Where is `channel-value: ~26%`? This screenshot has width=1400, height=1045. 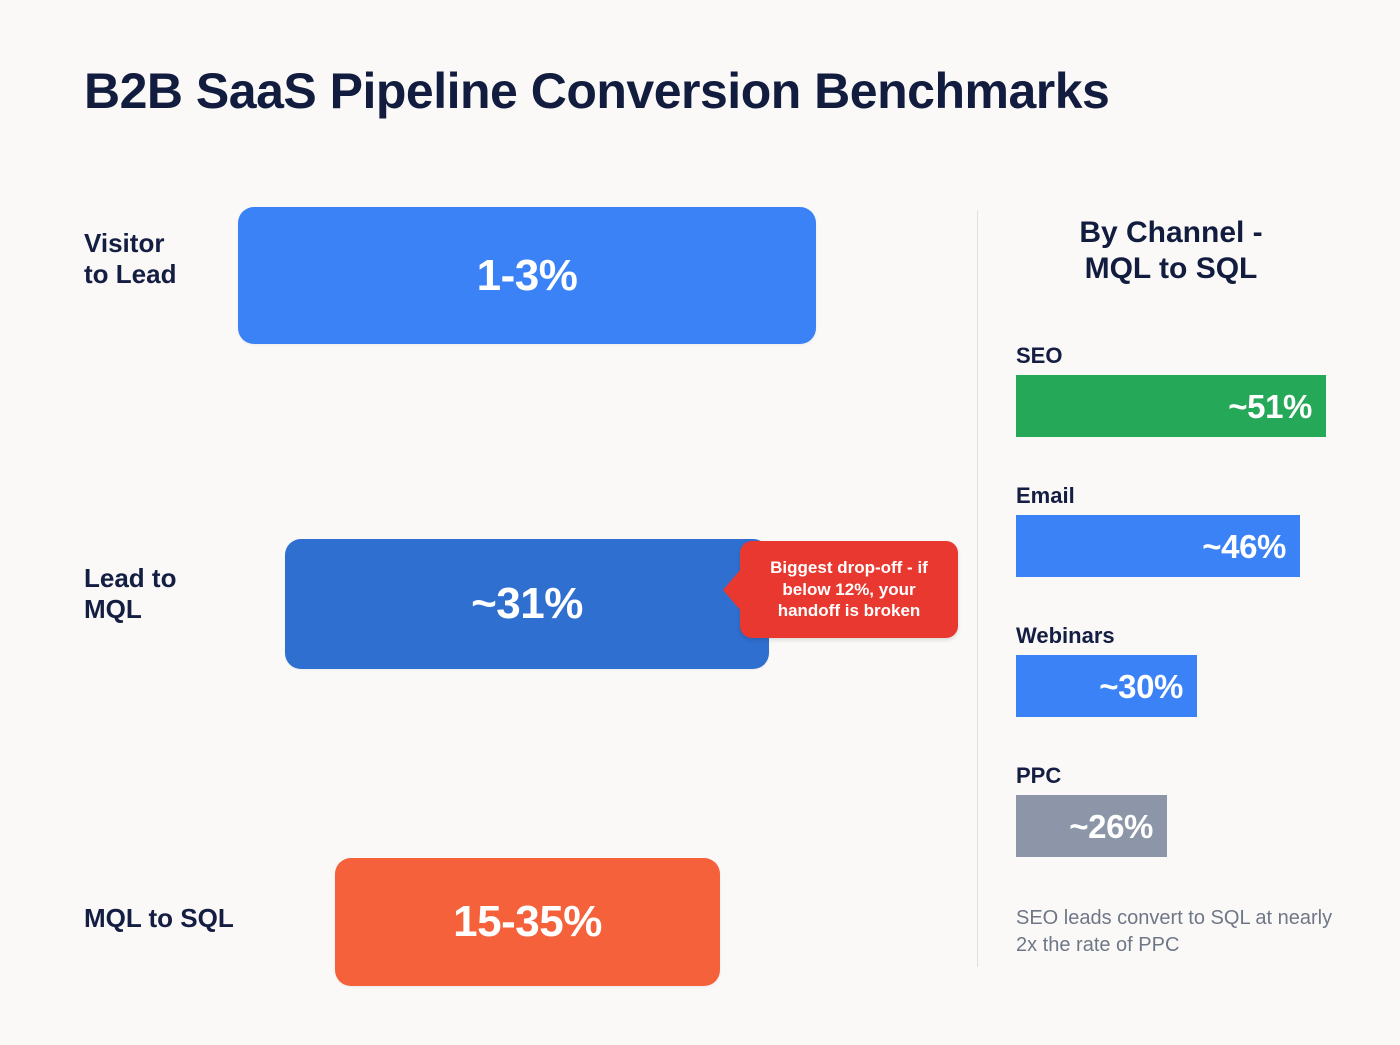
channel-value: ~26% is located at coordinates (1111, 826).